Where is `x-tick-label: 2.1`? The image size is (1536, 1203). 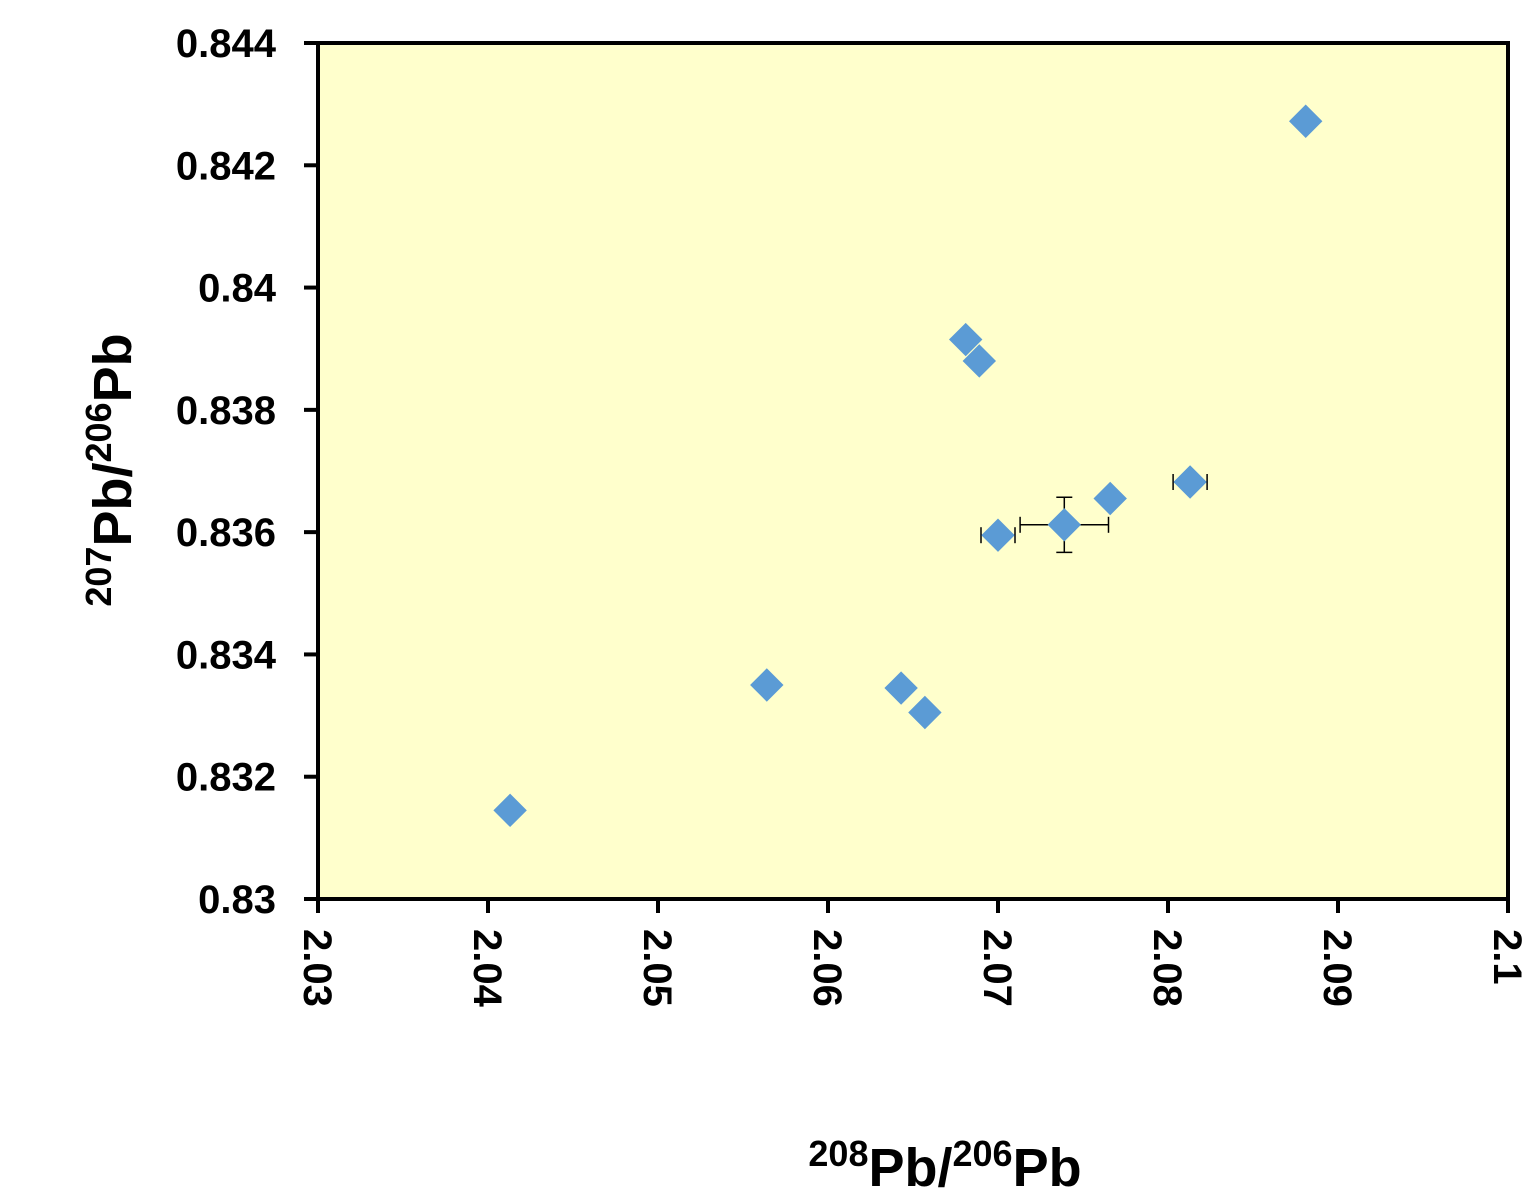
x-tick-label: 2.1 is located at coordinates (1507, 957).